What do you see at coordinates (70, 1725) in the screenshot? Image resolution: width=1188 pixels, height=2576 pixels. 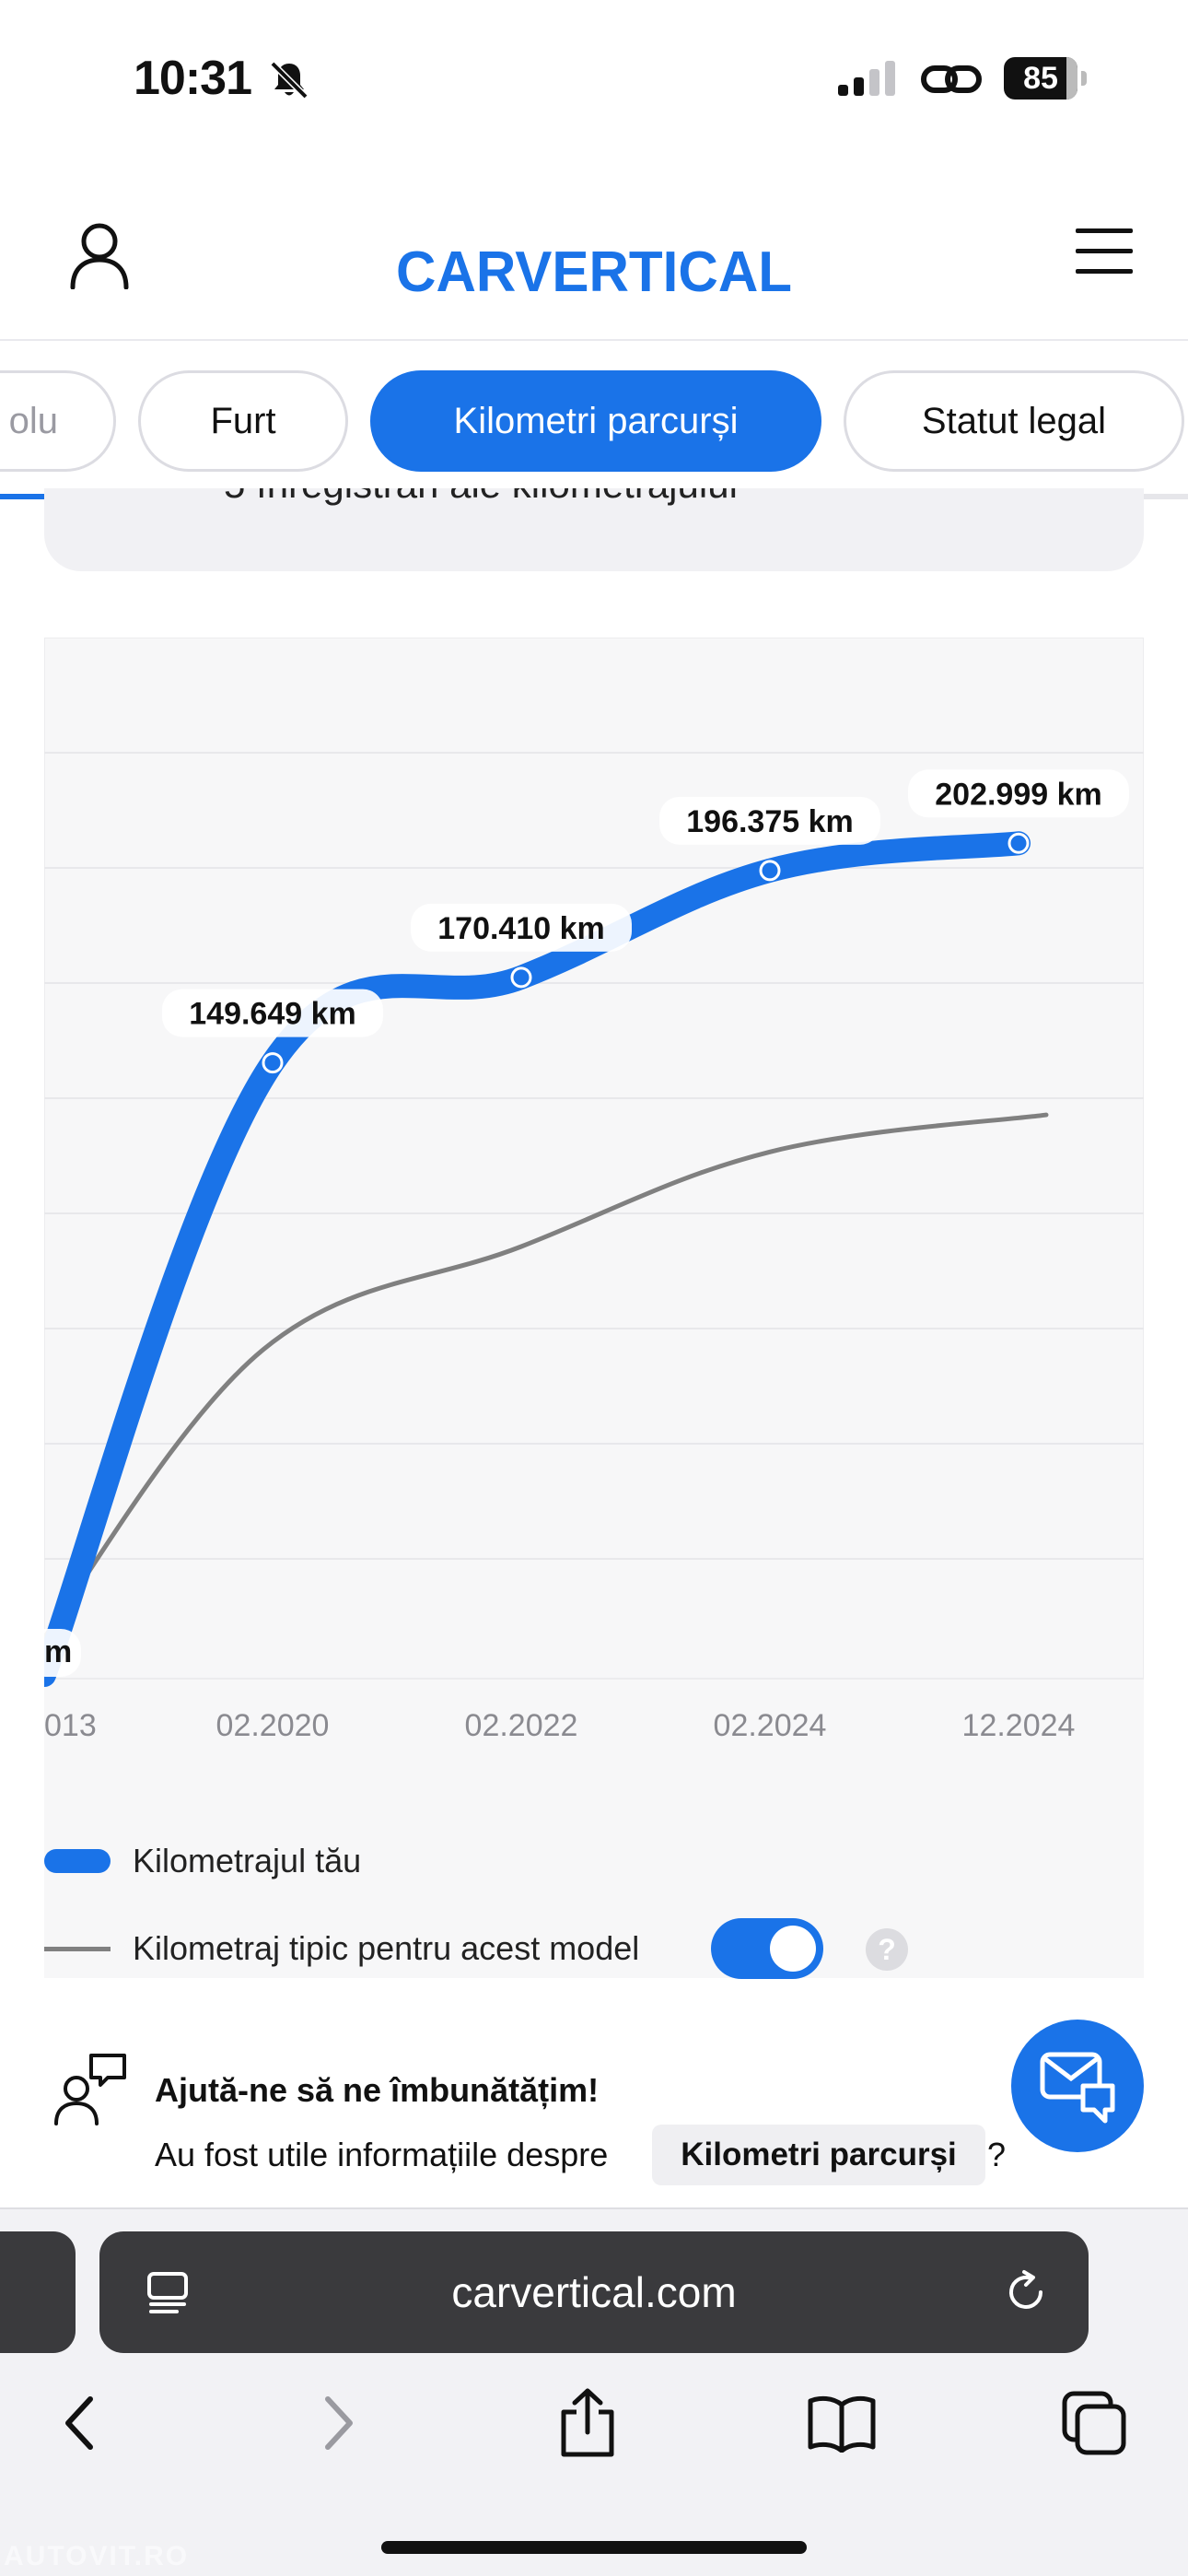 I see `x-tick-label: 013` at bounding box center [70, 1725].